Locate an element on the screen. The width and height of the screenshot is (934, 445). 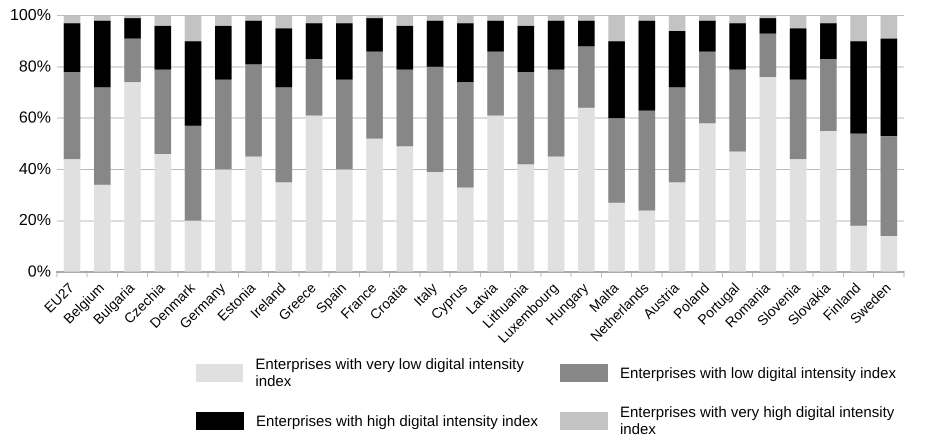
y-tick-label: 20% is located at coordinates (34, 221).